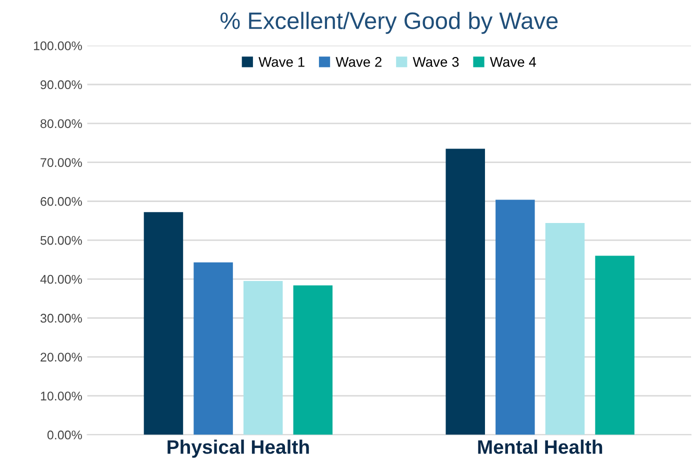  What do you see at coordinates (61, 357) in the screenshot?
I see `y-tick-label: 20.00%` at bounding box center [61, 357].